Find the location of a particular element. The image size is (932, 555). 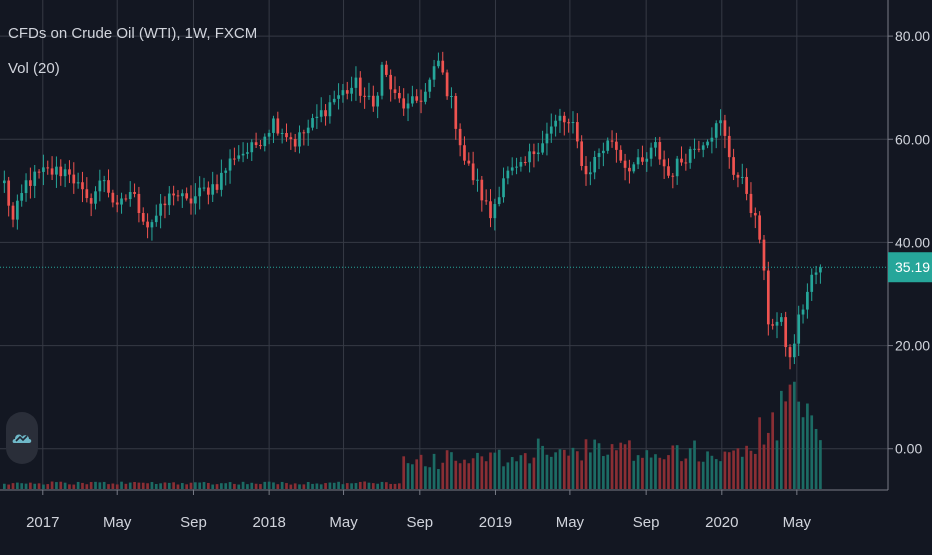

time-tick-label: May is located at coordinates (343, 522).